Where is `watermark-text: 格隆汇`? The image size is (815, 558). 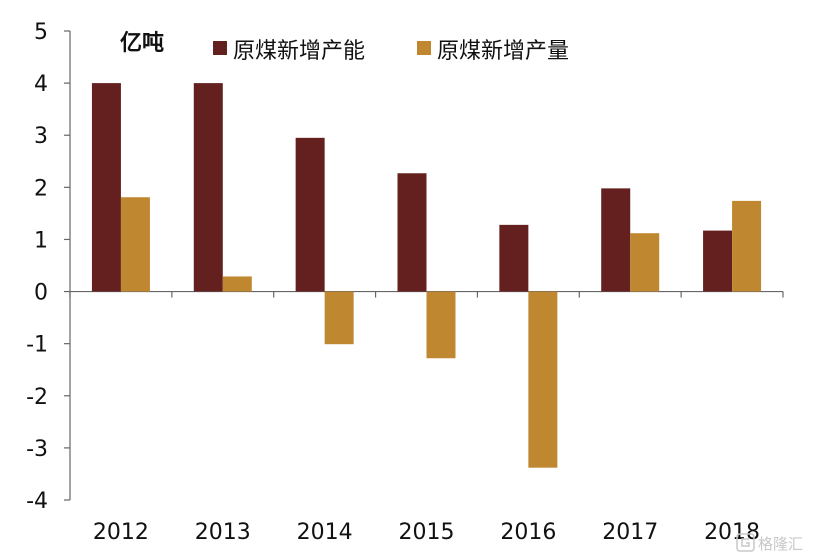
watermark-text: 格隆汇 is located at coordinates (780, 544).